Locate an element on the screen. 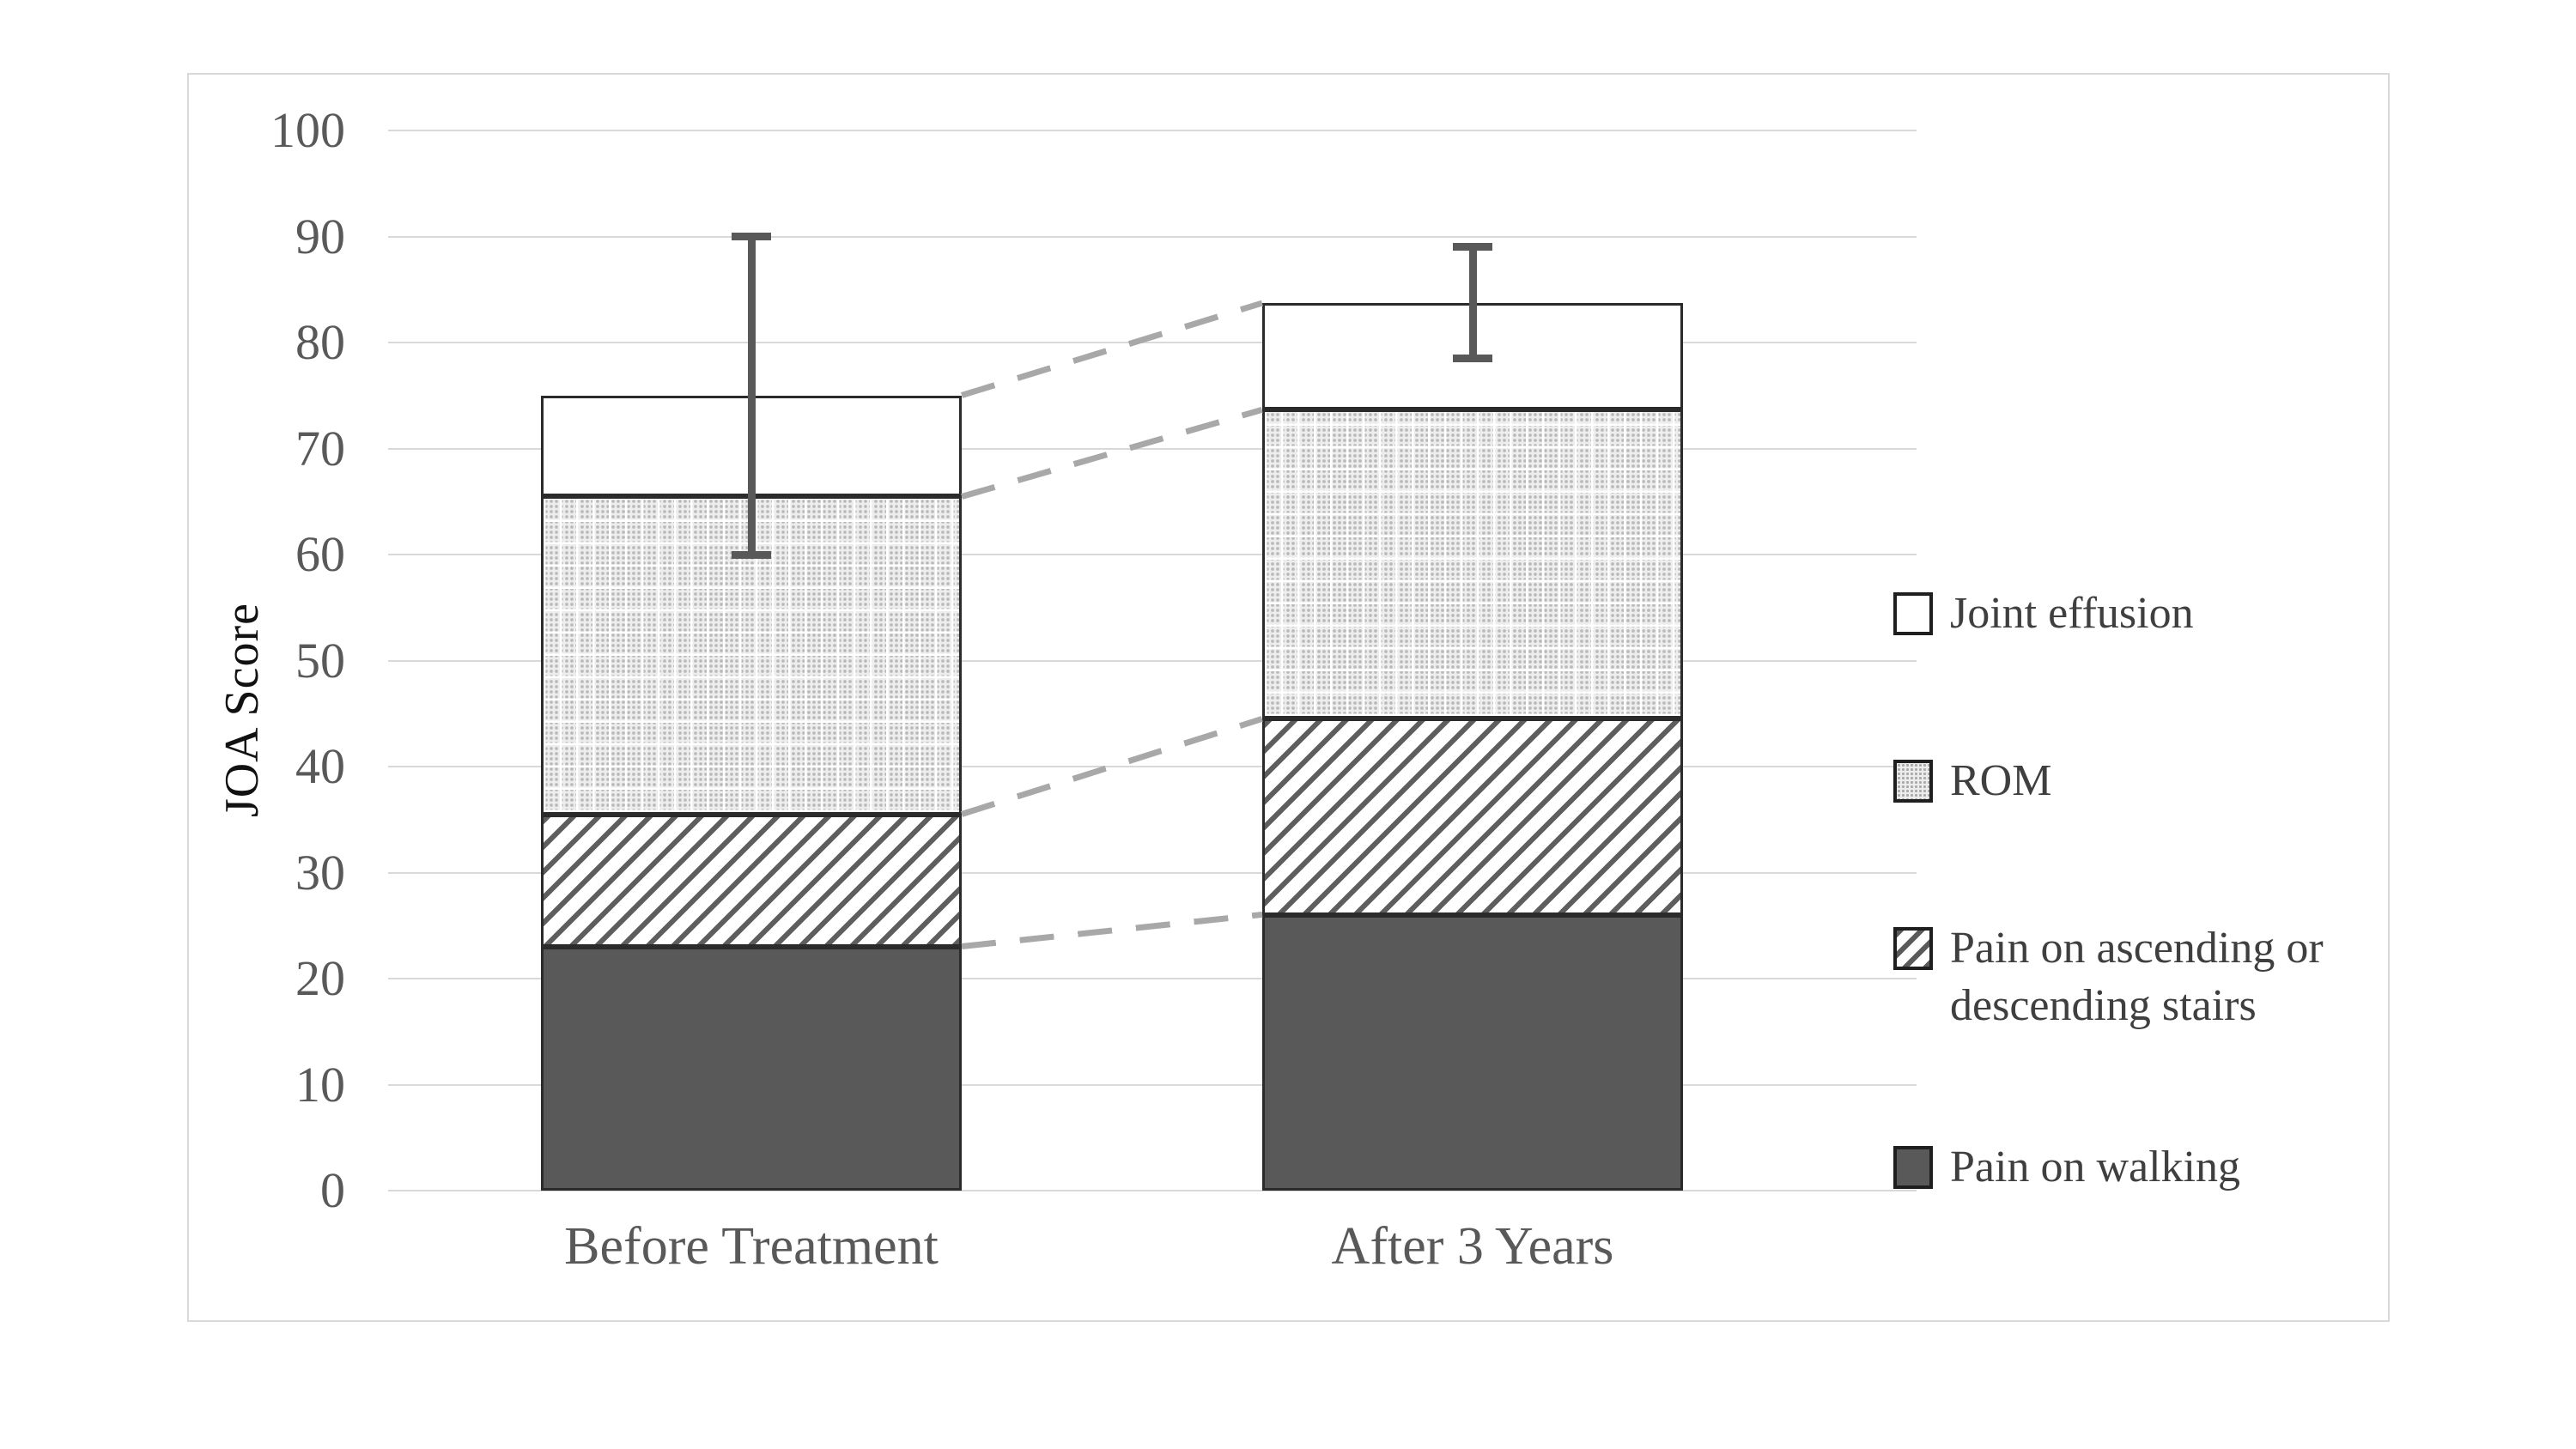  legend-label: ROM is located at coordinates (2001, 780).